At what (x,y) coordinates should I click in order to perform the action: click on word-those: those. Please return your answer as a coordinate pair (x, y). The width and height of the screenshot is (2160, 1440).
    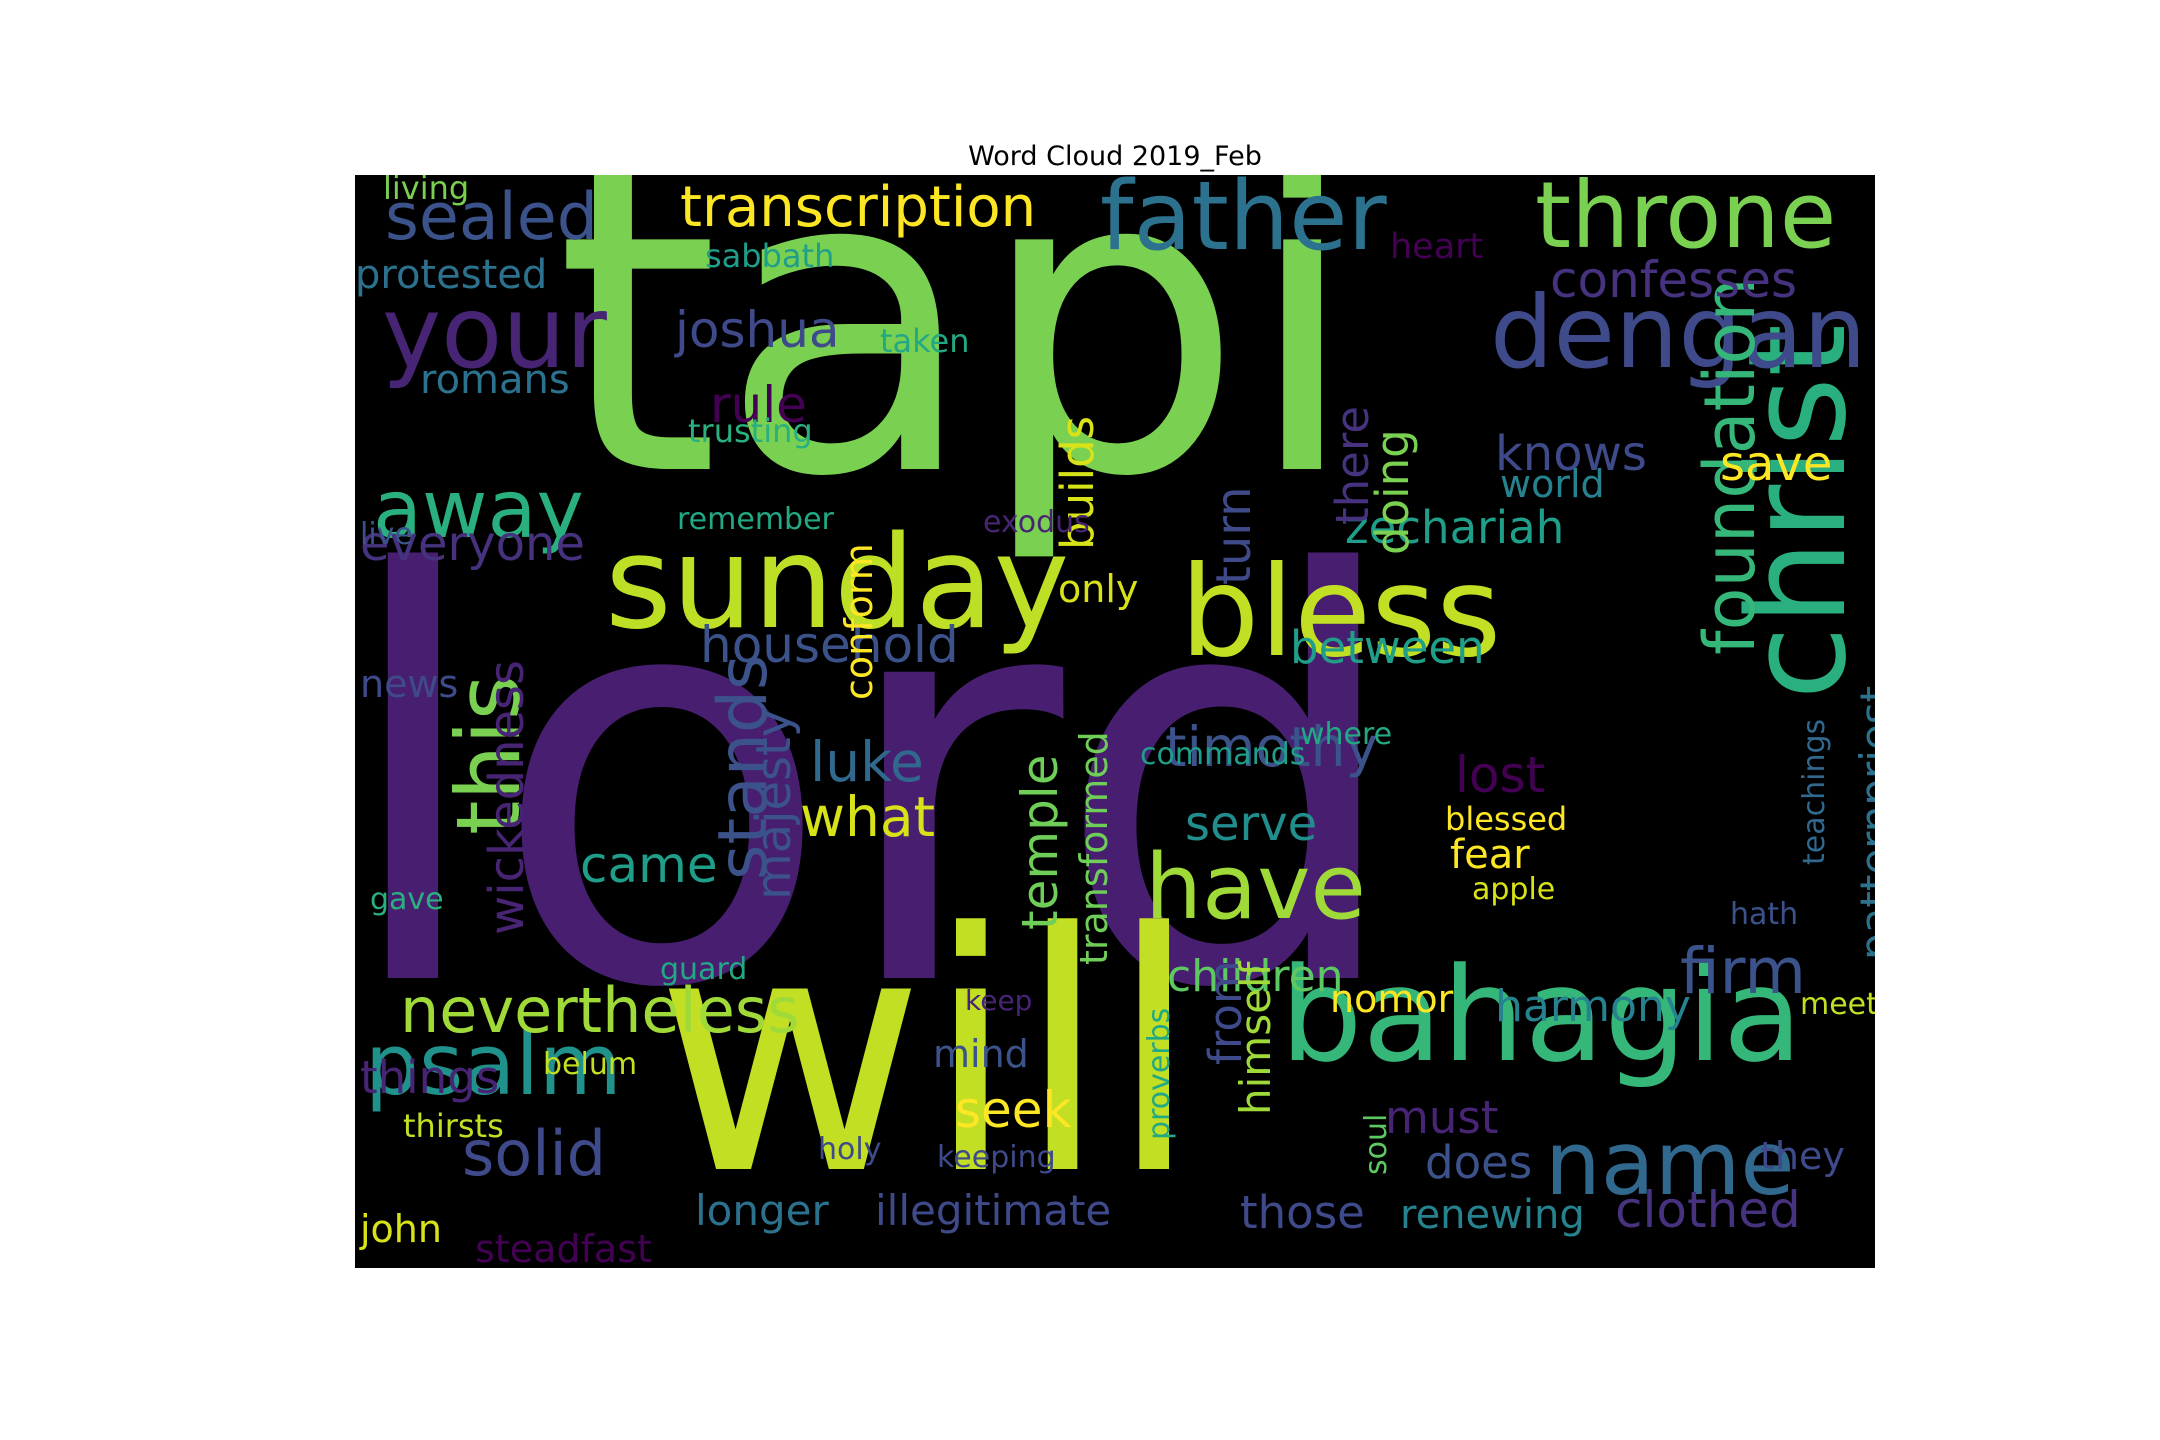
    Looking at the image, I should click on (1302, 1212).